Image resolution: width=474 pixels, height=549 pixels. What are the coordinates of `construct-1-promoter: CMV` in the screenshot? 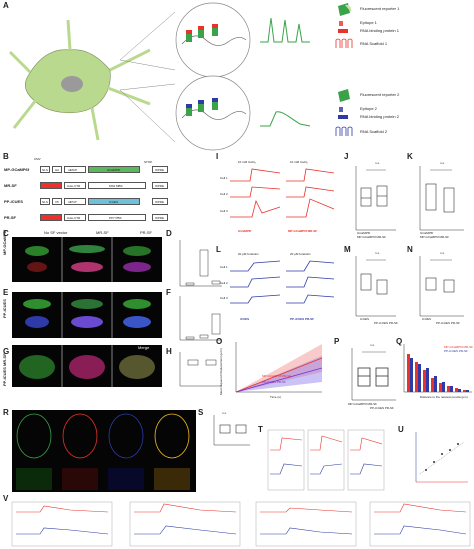 It's located at (37, 159).